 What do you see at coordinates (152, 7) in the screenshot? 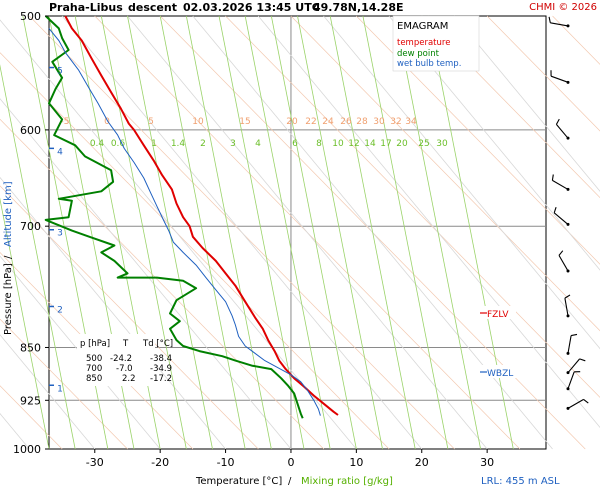
I see `sounding-mode: descent` at bounding box center [152, 7].